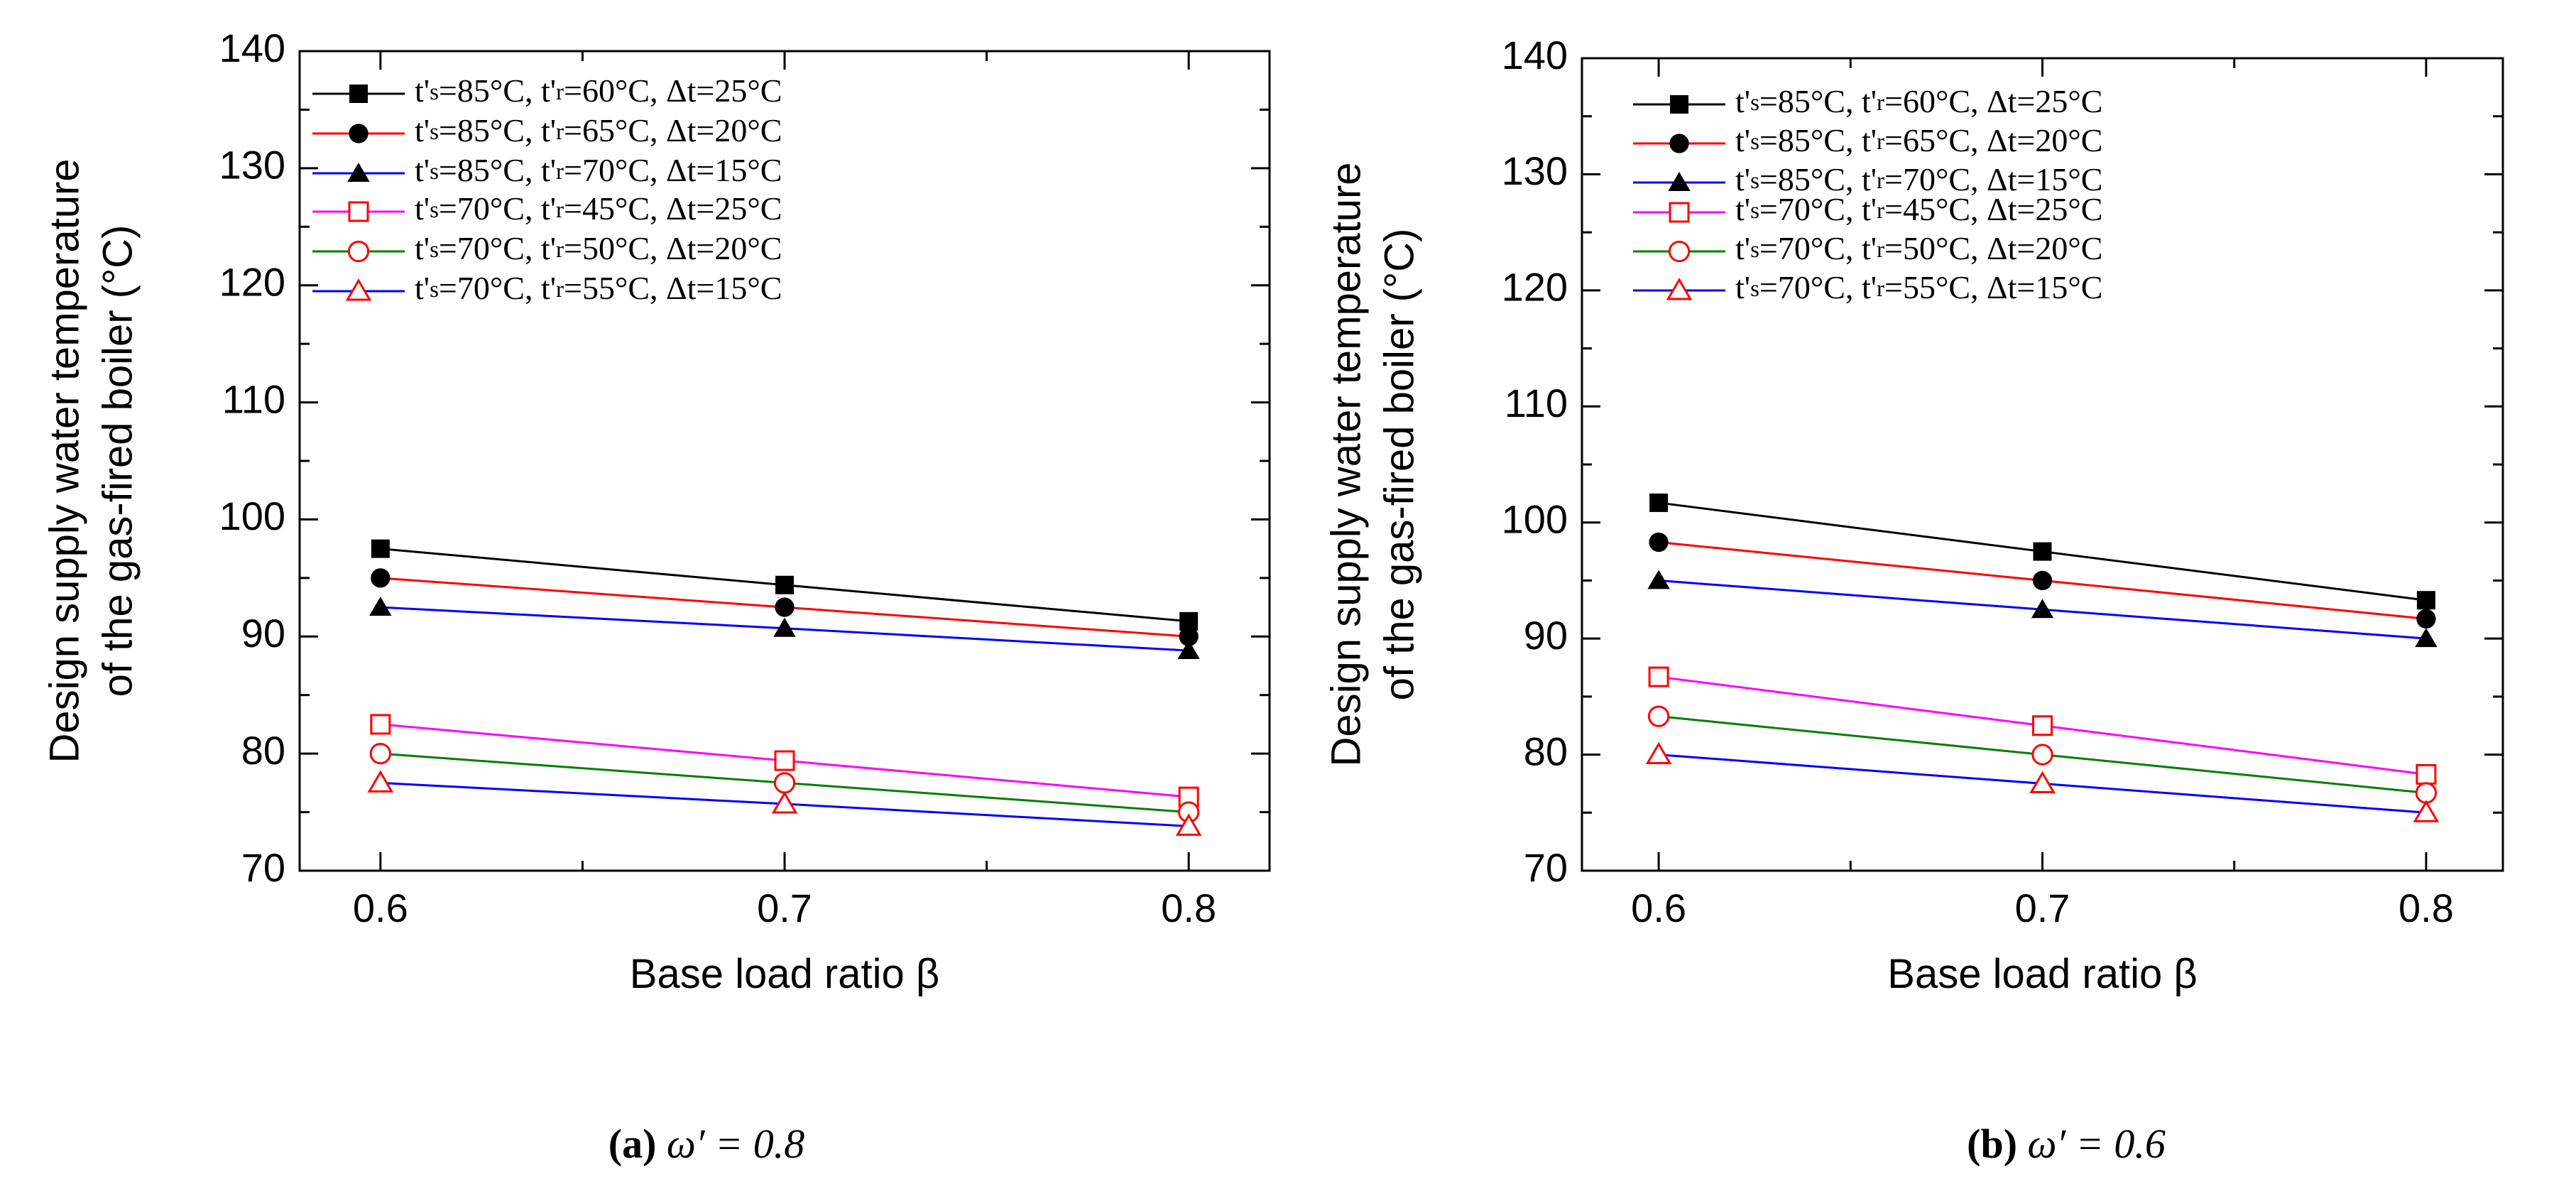 The height and width of the screenshot is (1186, 2576). I want to click on x-tick-label: 0.6, so click(1658, 908).